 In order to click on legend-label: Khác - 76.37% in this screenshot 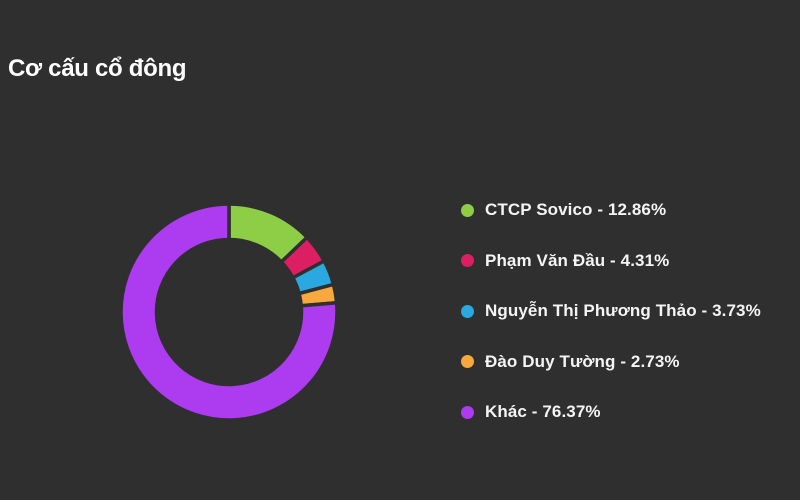, I will do `click(543, 412)`.